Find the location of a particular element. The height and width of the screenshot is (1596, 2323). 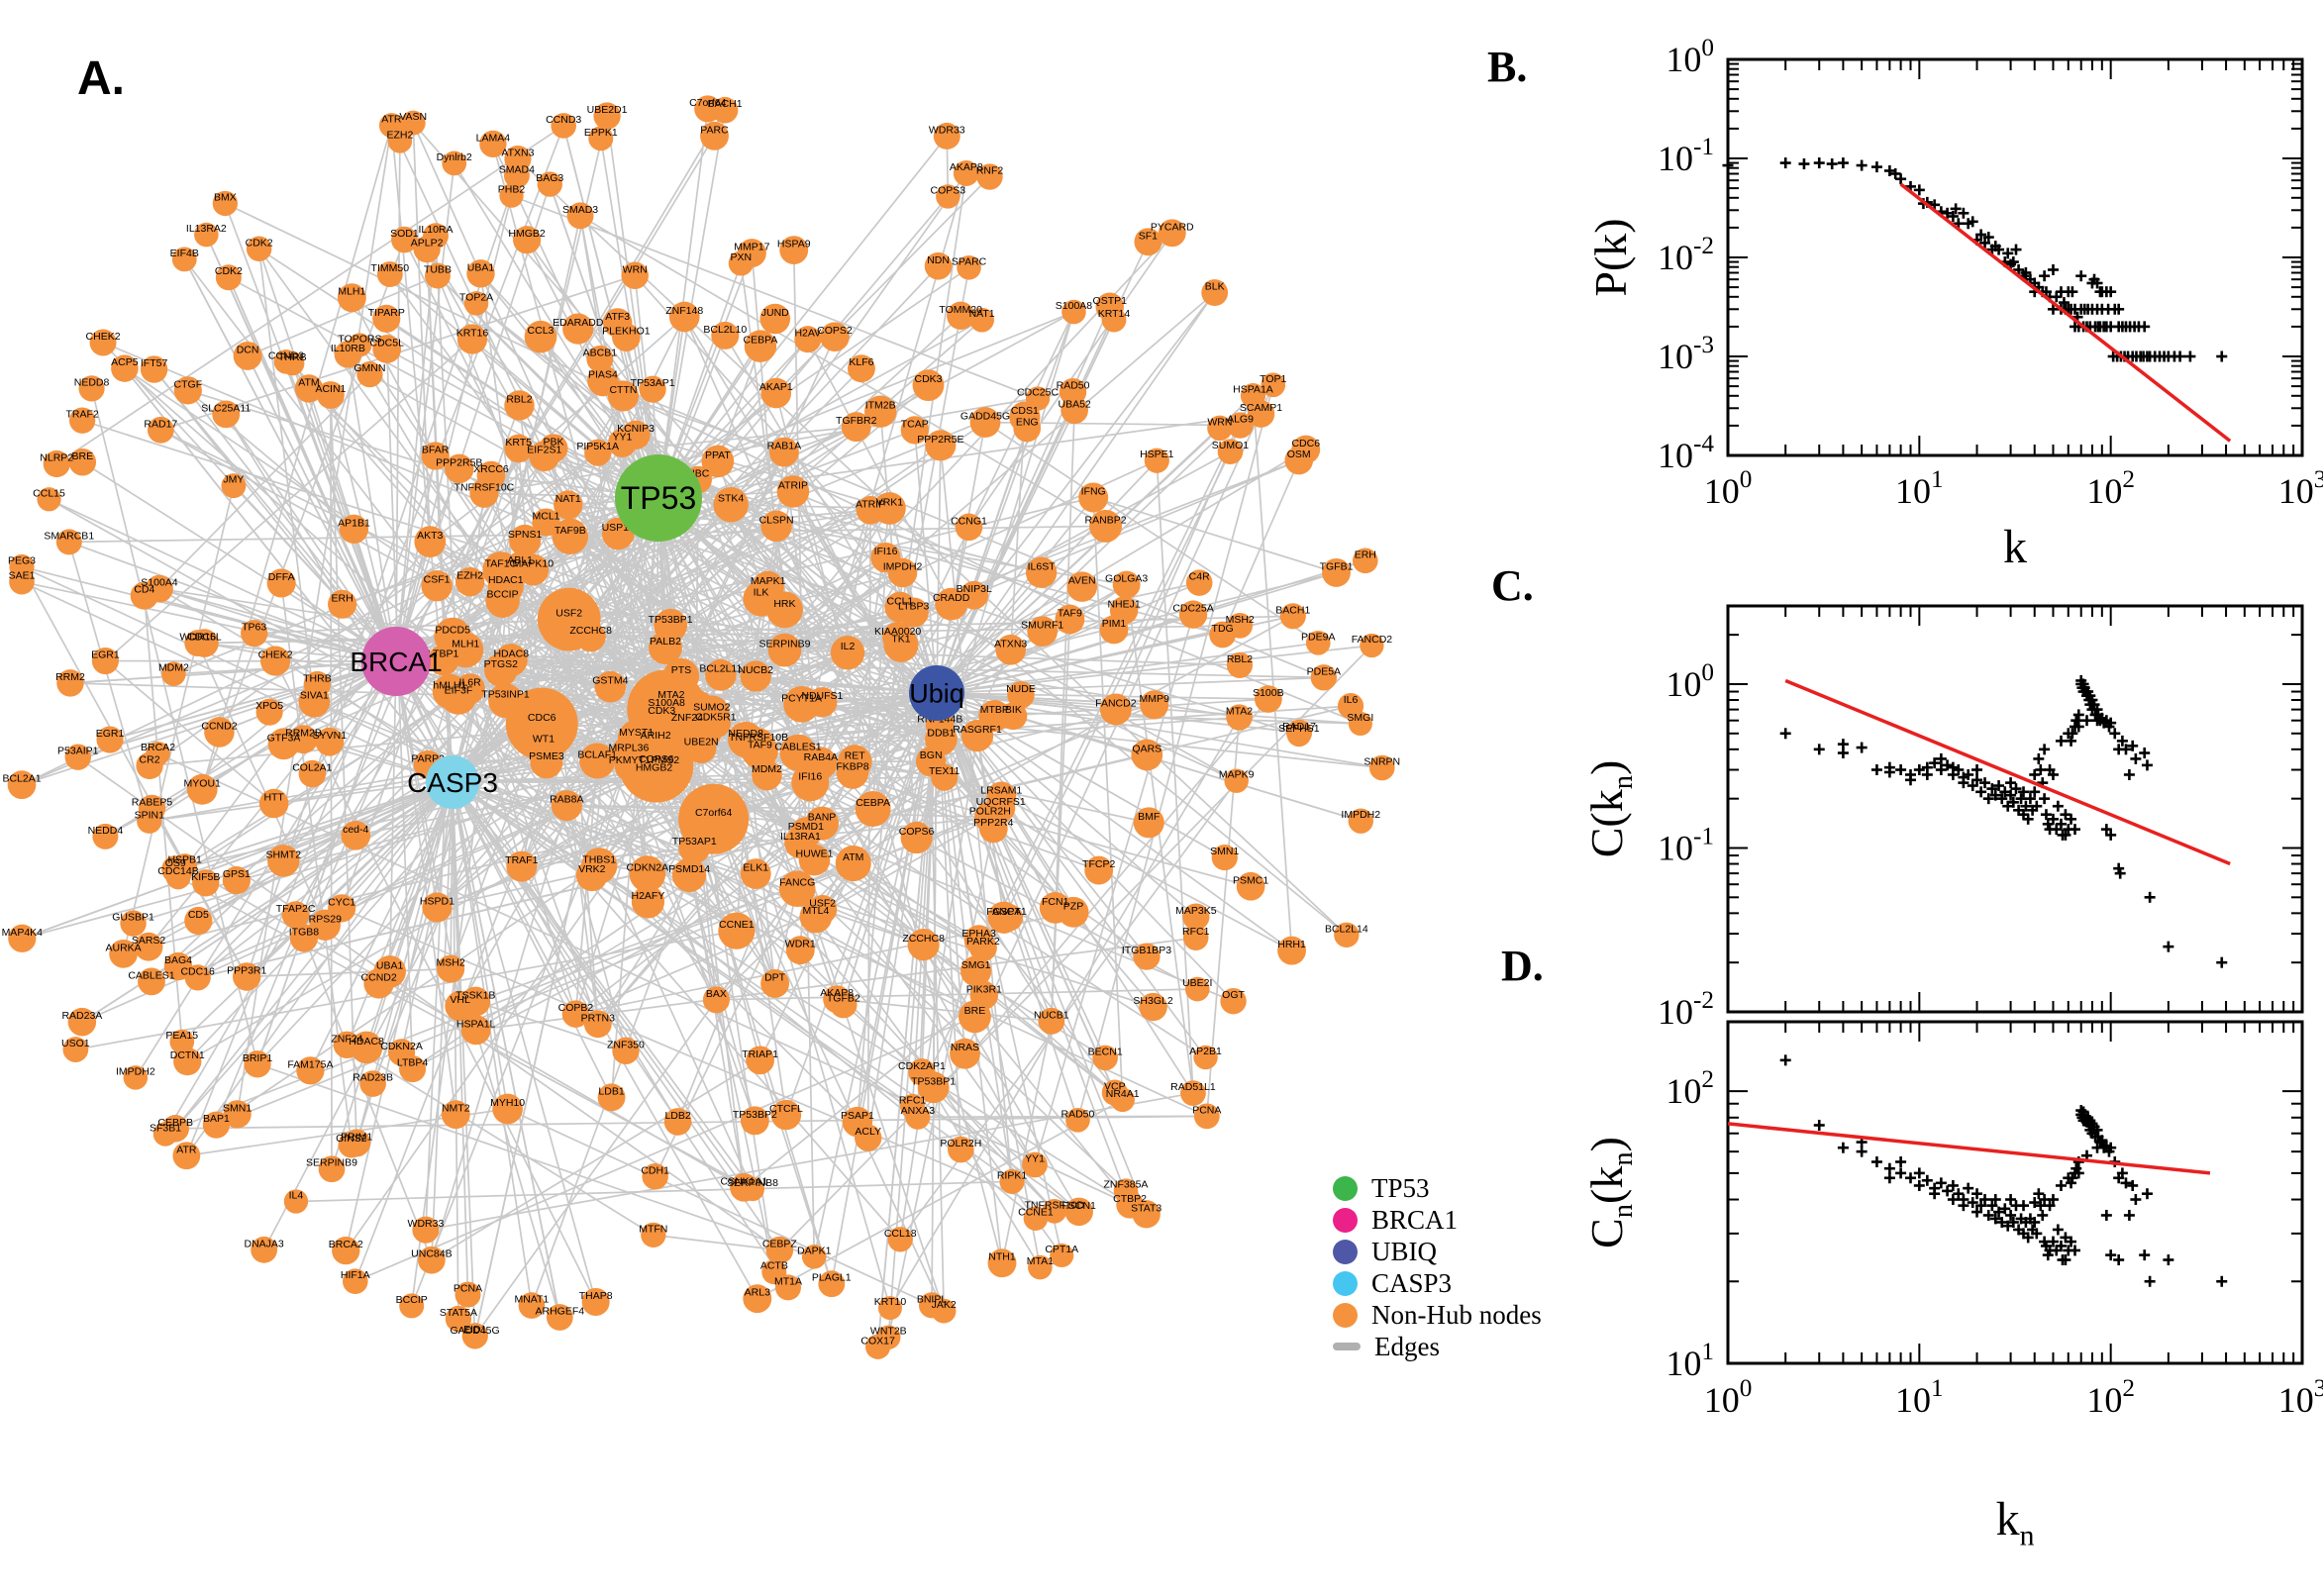

svg-text: TNFRSF10C is located at coordinates (484, 487).